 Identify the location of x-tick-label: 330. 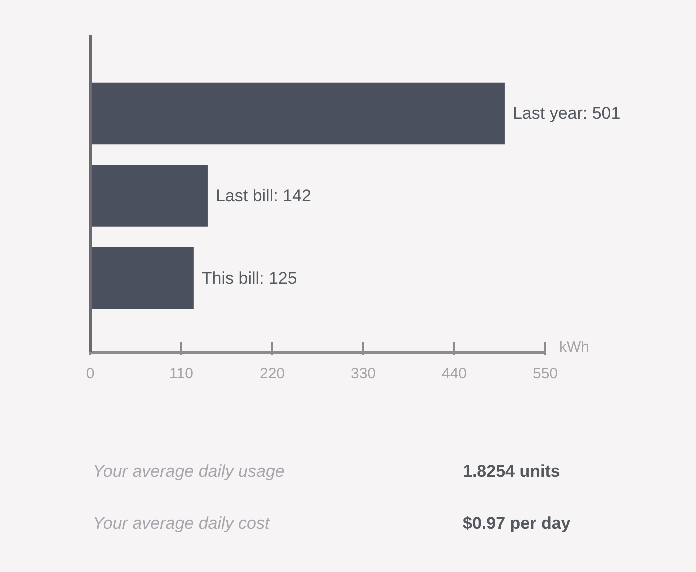
(363, 374).